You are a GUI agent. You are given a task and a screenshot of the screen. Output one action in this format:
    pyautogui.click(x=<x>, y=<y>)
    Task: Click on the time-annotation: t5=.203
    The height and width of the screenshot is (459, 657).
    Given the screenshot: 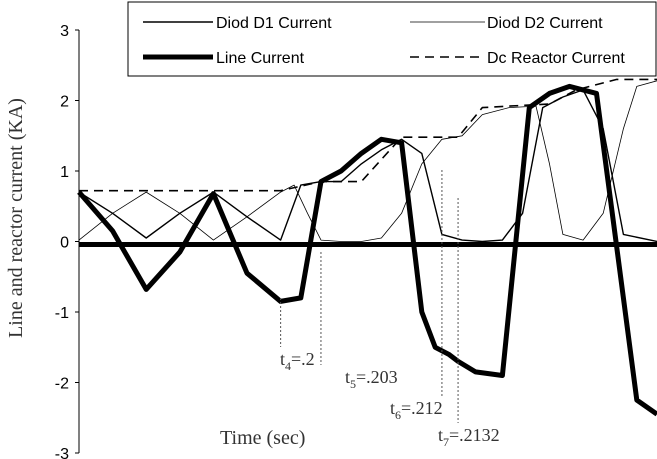 What is the action you would take?
    pyautogui.click(x=371, y=379)
    